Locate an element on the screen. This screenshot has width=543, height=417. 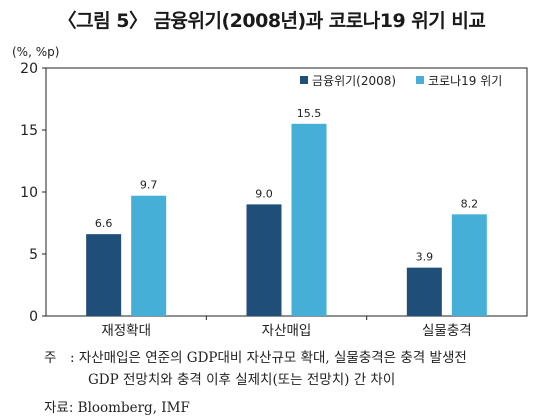
x-tick-label: 자산매입 is located at coordinates (287, 331).